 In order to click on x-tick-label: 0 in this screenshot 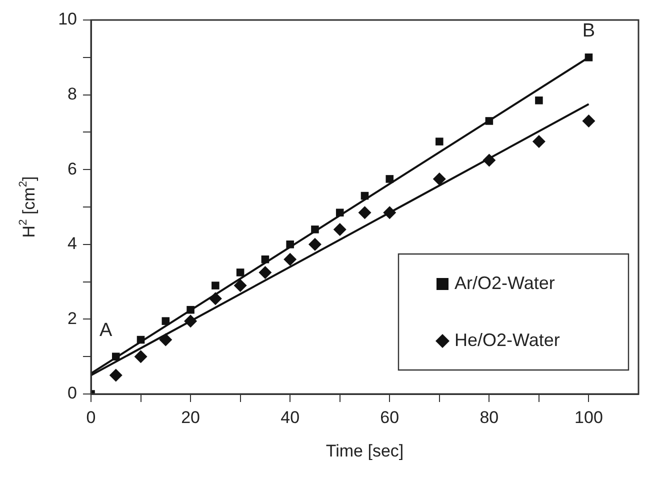, I will do `click(91, 417)`.